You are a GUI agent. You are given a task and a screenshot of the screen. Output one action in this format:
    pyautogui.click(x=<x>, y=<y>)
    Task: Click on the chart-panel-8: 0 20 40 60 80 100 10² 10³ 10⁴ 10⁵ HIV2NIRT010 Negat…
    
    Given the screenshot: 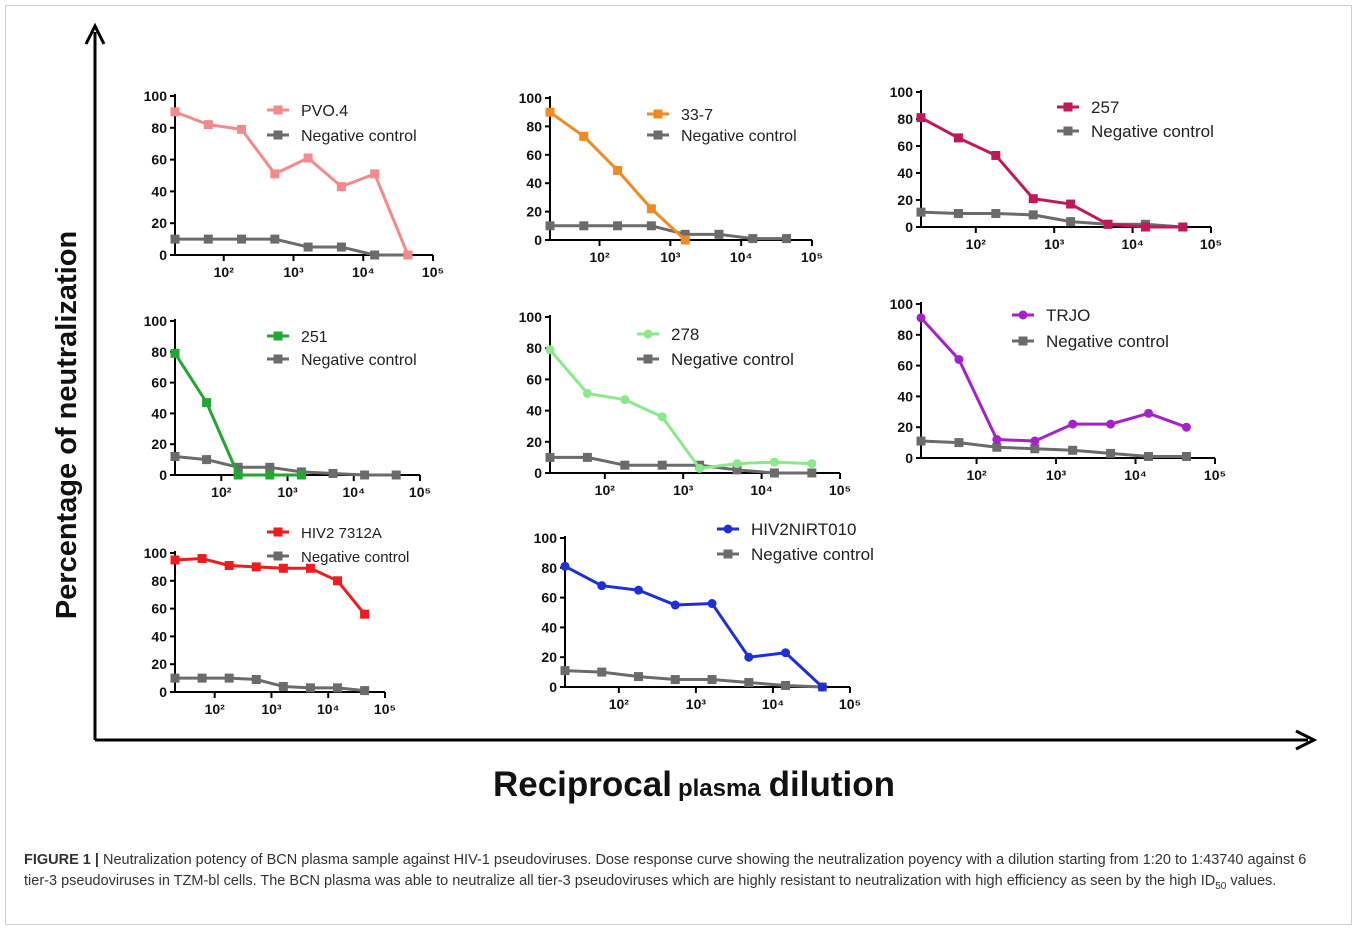 What is the action you would take?
    pyautogui.click(x=704, y=616)
    